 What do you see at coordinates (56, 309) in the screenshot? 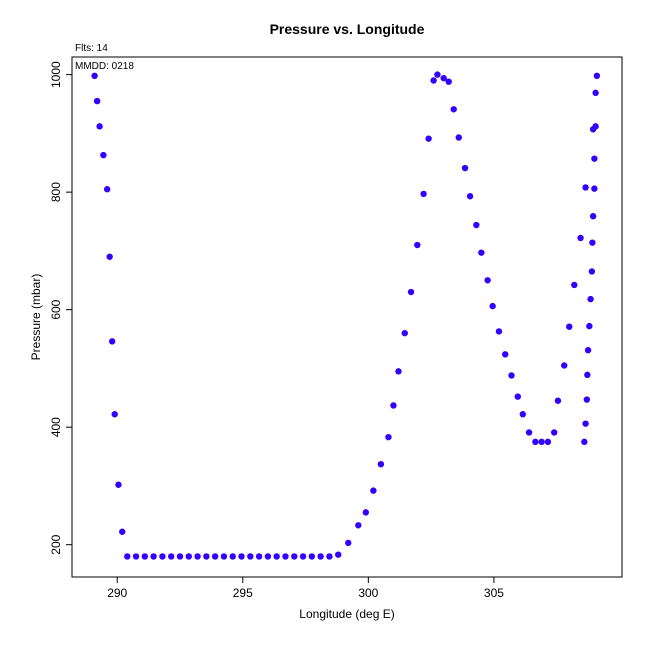
I see `y-tick-label: 600` at bounding box center [56, 309].